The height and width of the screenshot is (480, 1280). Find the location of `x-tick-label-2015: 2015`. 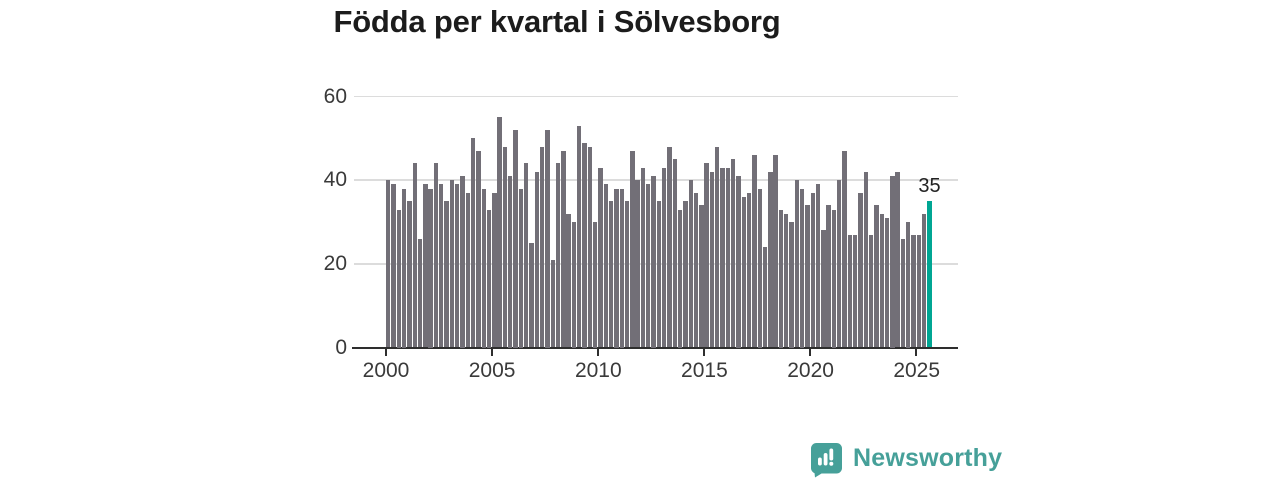

x-tick-label-2015: 2015 is located at coordinates (704, 370).